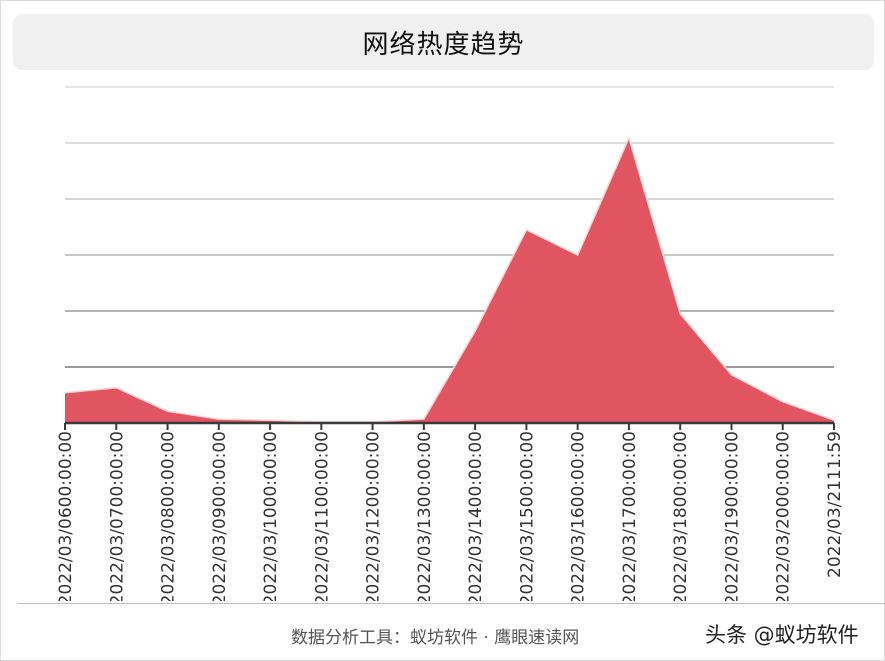 This screenshot has width=885, height=661. Describe the element at coordinates (835, 504) in the screenshot. I see `x-tick-label: 2022/03/2111:59` at that location.